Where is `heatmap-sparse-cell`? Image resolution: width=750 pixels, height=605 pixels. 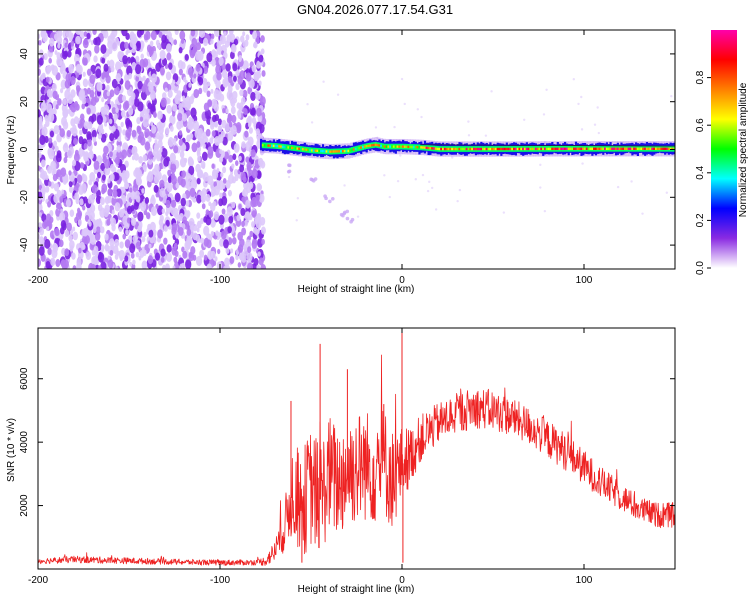
heatmap-sparse-cell is located at coordinates (421, 117).